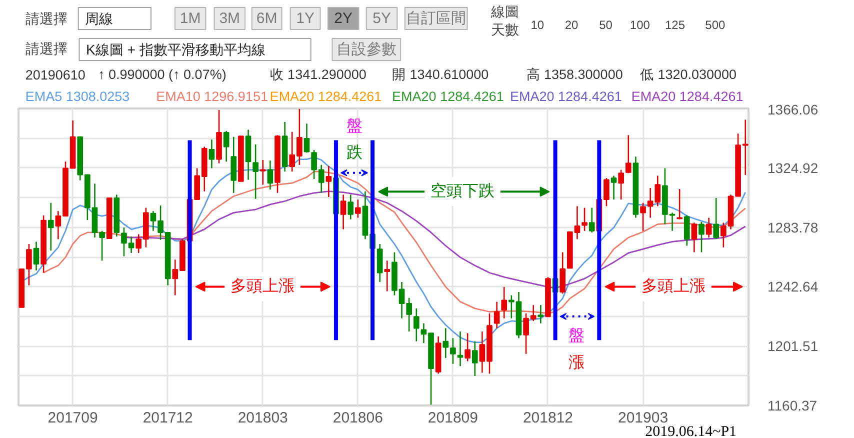 The width and height of the screenshot is (854, 438). Describe the element at coordinates (229, 18) in the screenshot. I see `text: 3M` at that location.